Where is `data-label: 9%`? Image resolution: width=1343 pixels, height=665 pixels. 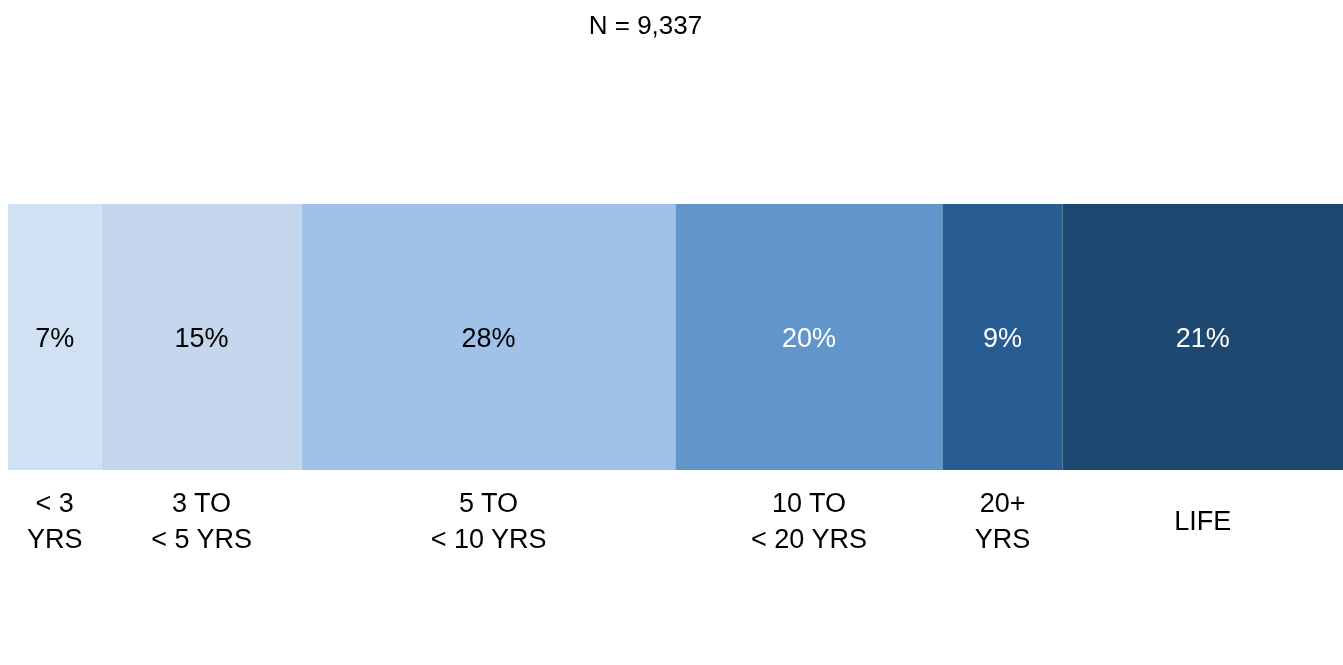
data-label: 9% is located at coordinates (1003, 338).